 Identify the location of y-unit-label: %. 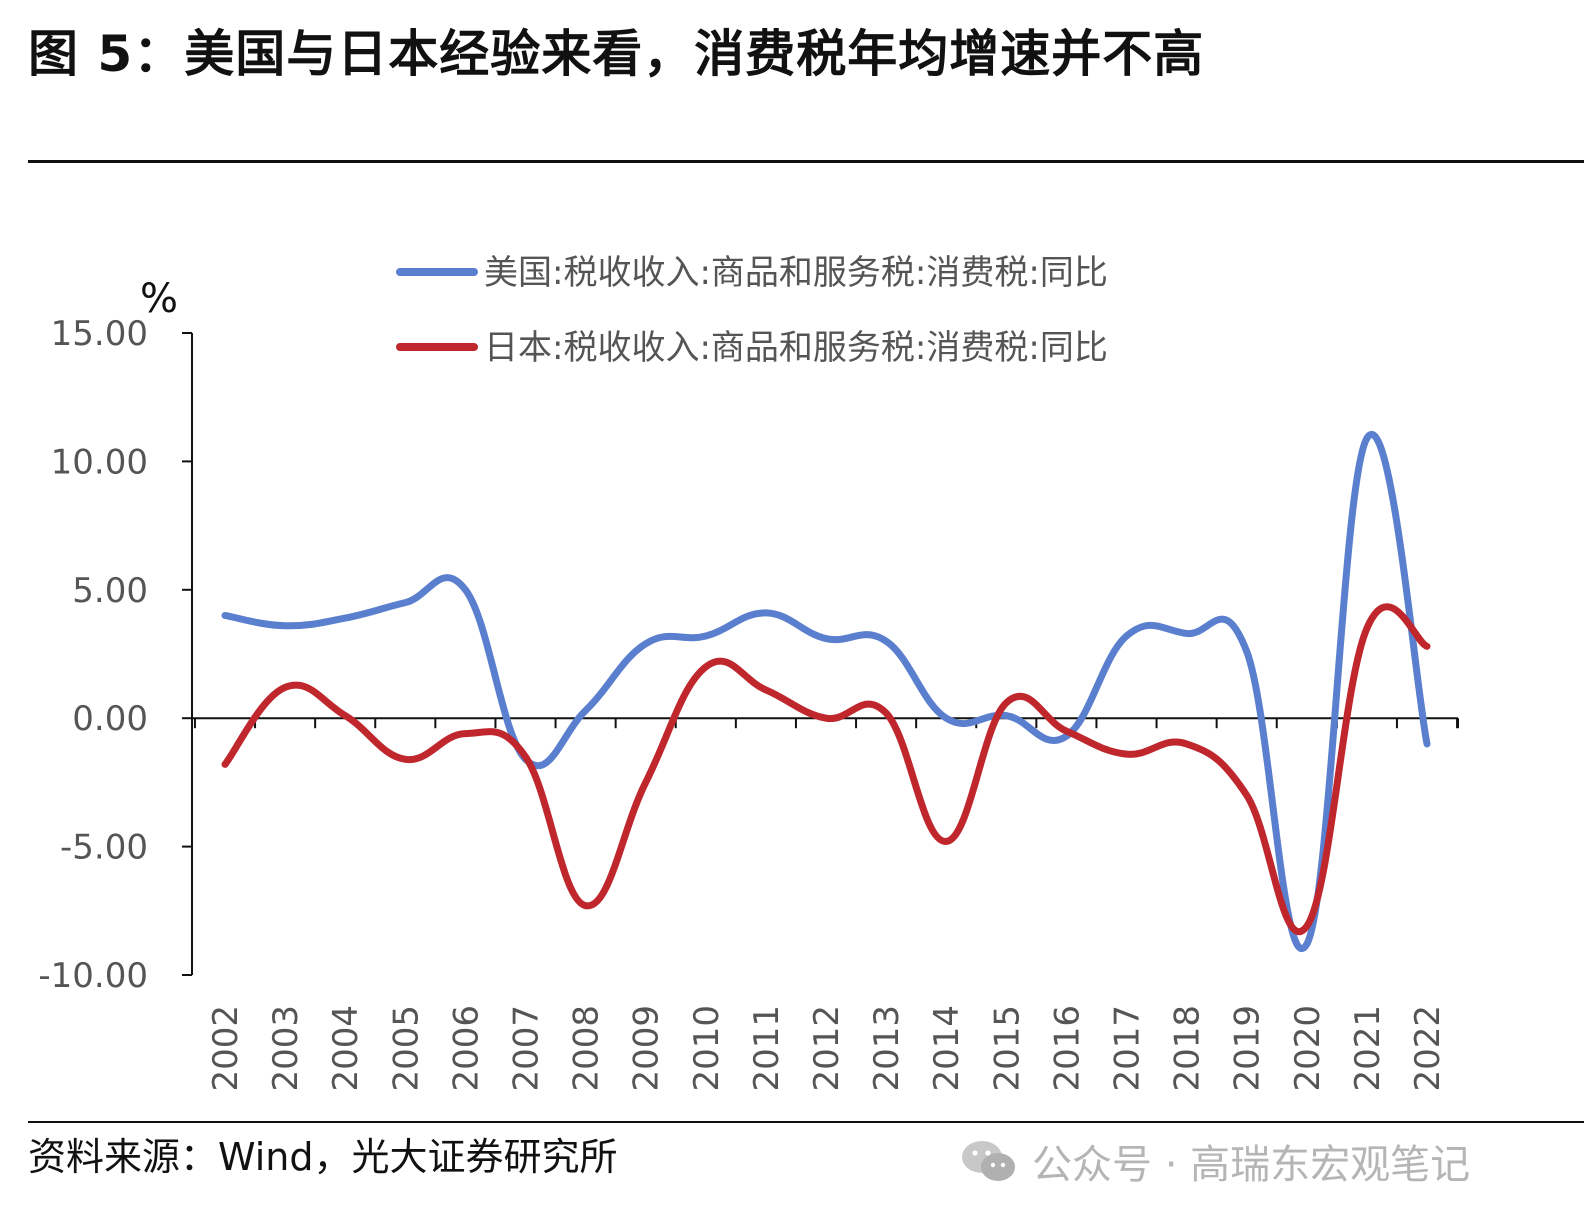
(159, 299).